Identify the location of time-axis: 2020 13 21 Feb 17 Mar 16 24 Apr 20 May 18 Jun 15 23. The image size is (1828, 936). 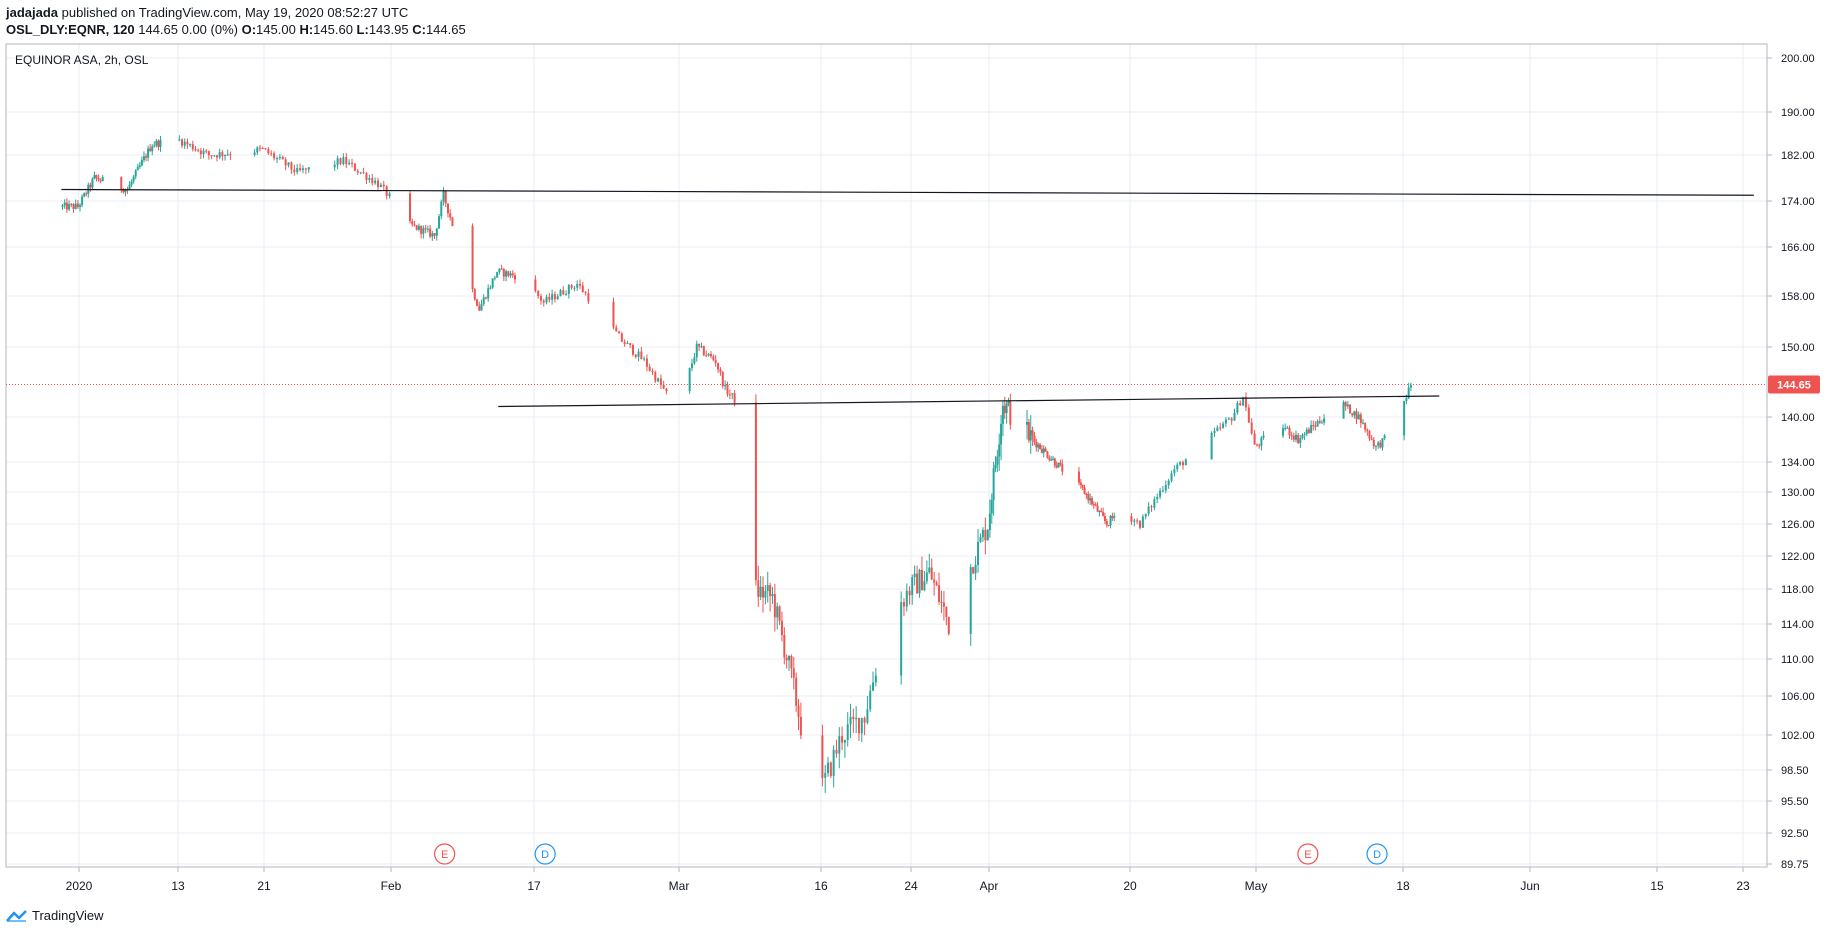
(908, 880).